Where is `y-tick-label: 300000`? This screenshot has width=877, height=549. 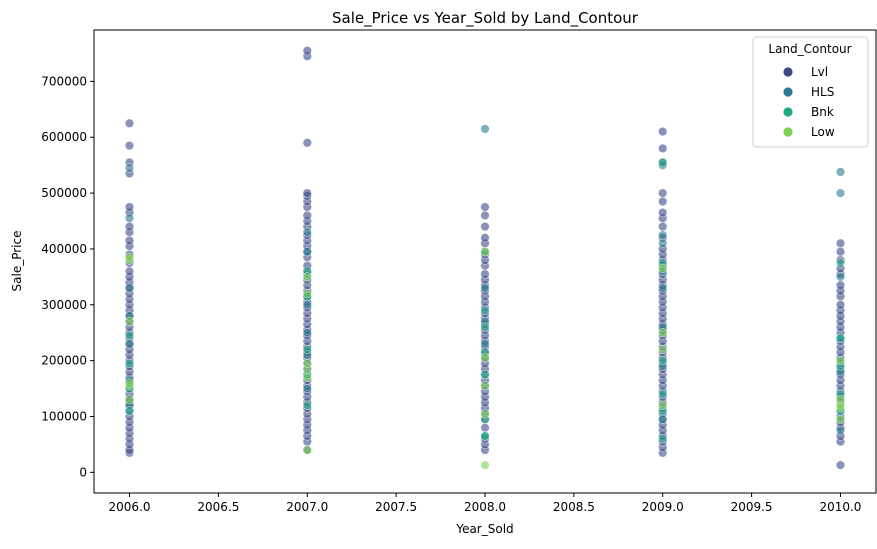 y-tick-label: 300000 is located at coordinates (64, 305).